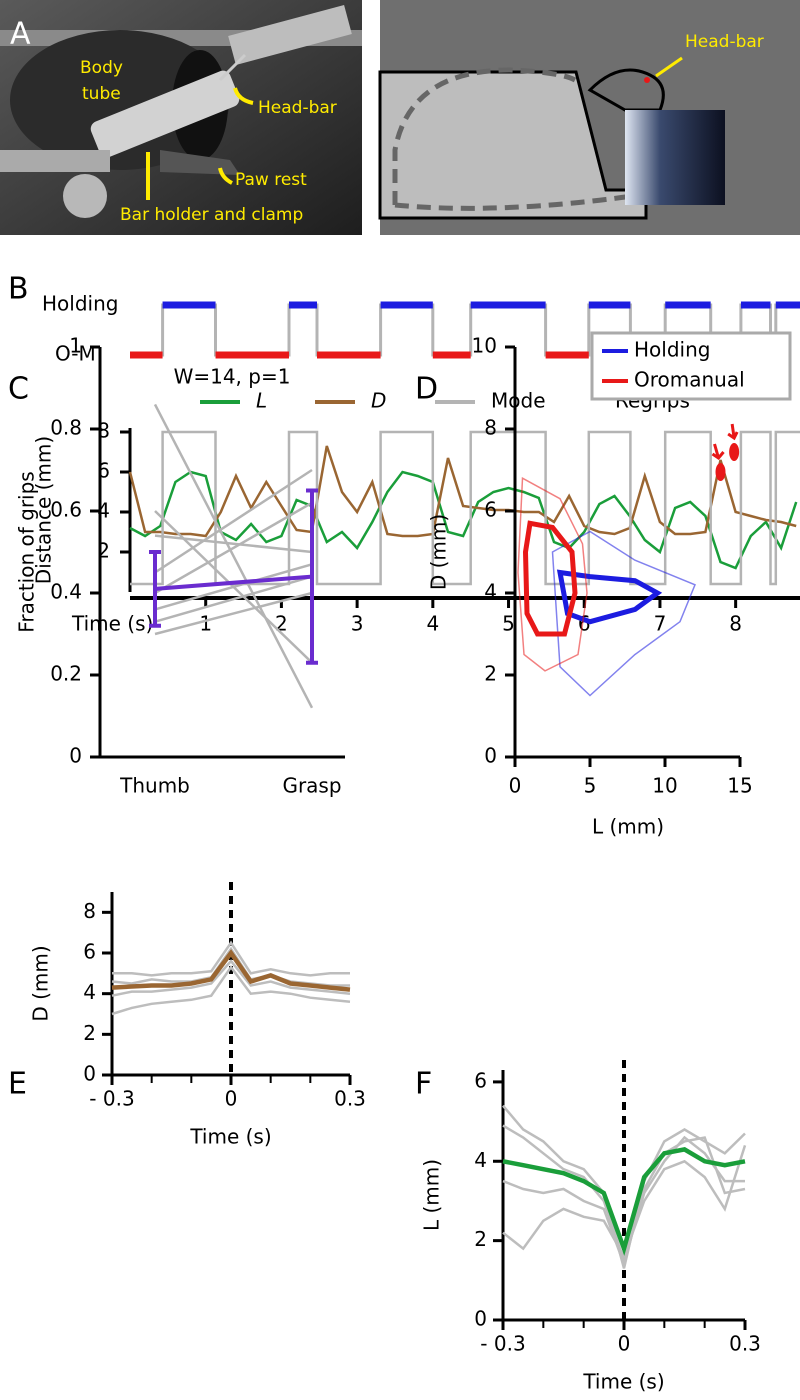 The image size is (800, 1400). I want to click on schematic, so click(589, 117).